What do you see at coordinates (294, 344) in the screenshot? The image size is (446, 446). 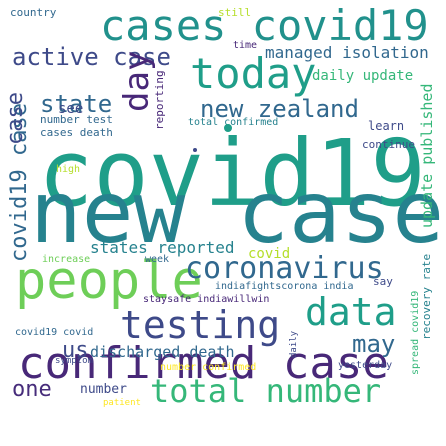 I see `word-daily: daily` at bounding box center [294, 344].